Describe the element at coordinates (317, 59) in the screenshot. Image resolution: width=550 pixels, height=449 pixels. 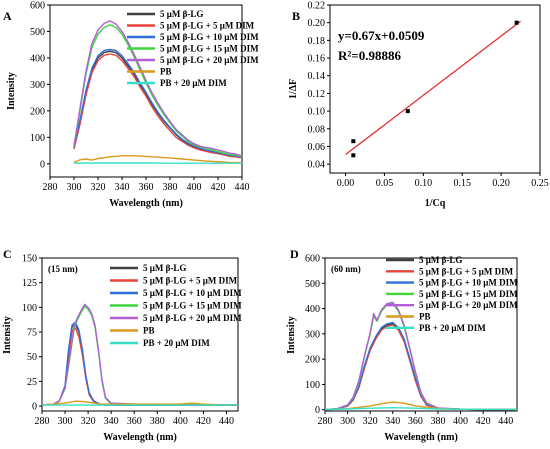
I see `panel-b-ytick-label: 0.16` at that location.